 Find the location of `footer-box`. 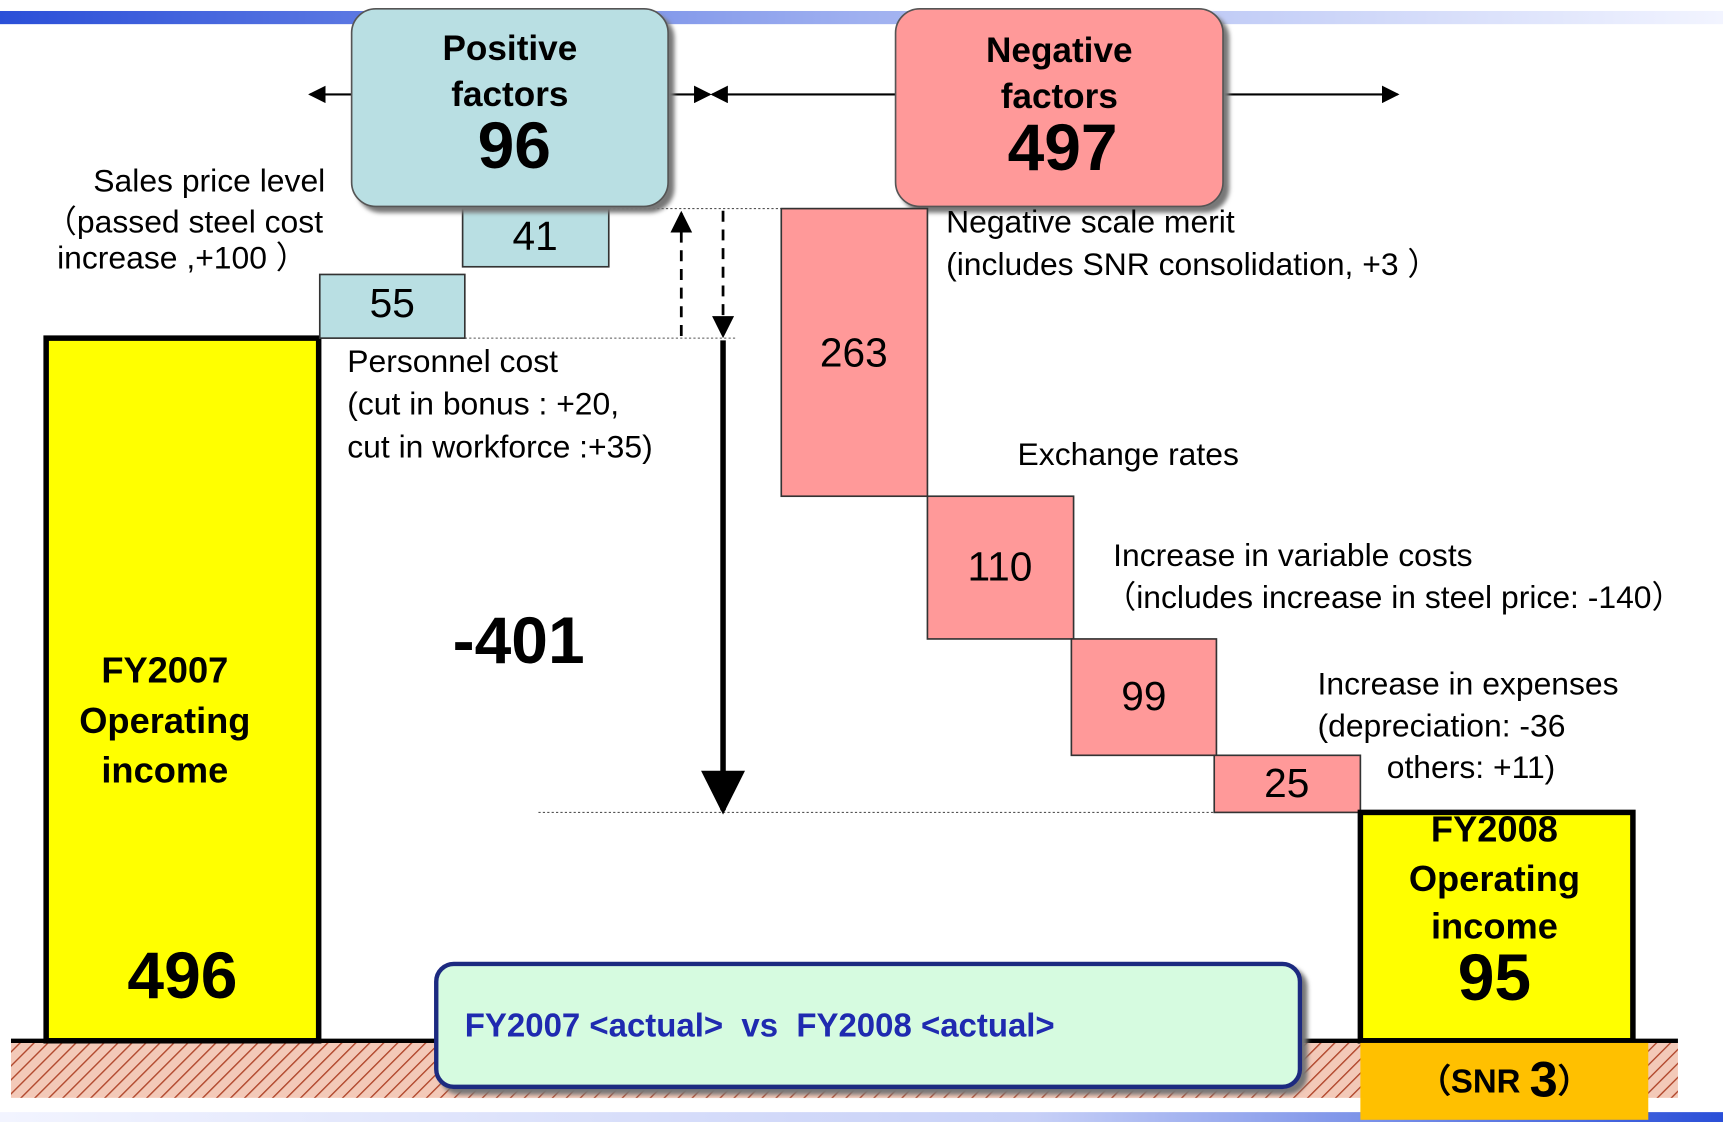

footer-box is located at coordinates (868, 1025).